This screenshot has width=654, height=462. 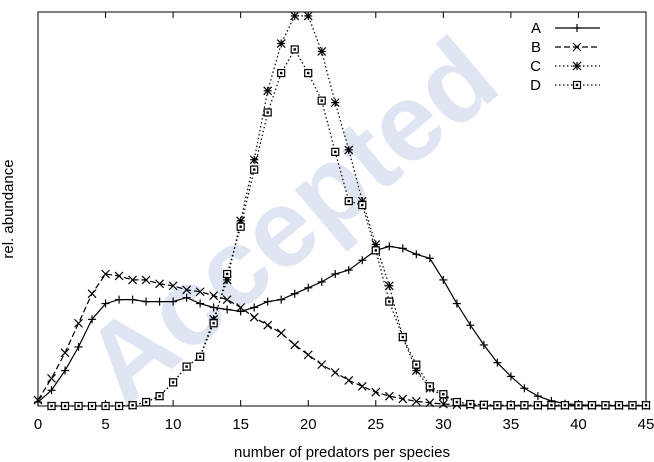 What do you see at coordinates (38, 424) in the screenshot?
I see `x-tick-label: 0` at bounding box center [38, 424].